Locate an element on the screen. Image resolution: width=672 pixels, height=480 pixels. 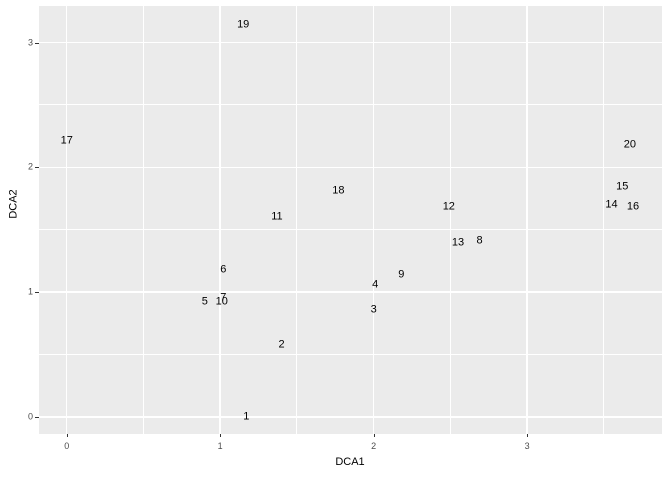
point-label-5: 5 is located at coordinates (204, 301).